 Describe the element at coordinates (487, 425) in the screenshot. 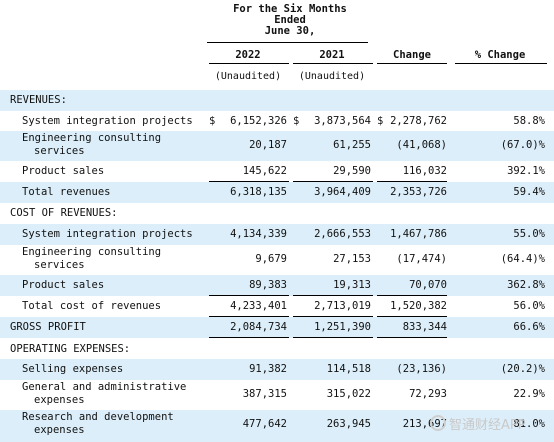

I see `watermark-text: 智通财经APP` at that location.